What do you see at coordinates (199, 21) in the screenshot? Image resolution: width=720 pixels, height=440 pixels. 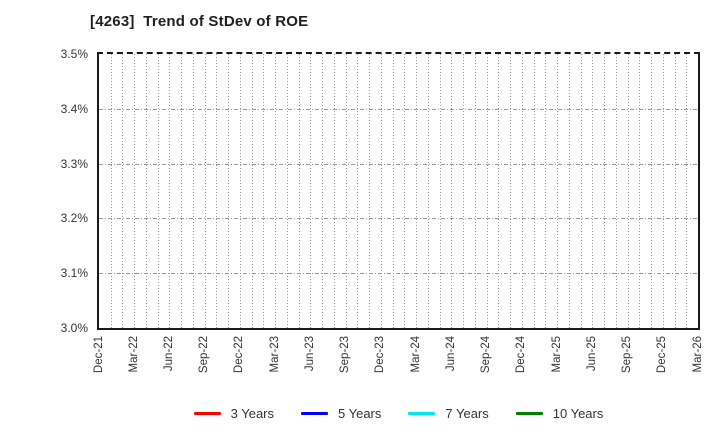 I see `chart-title: [4263] Trend of StDev of ROE` at bounding box center [199, 21].